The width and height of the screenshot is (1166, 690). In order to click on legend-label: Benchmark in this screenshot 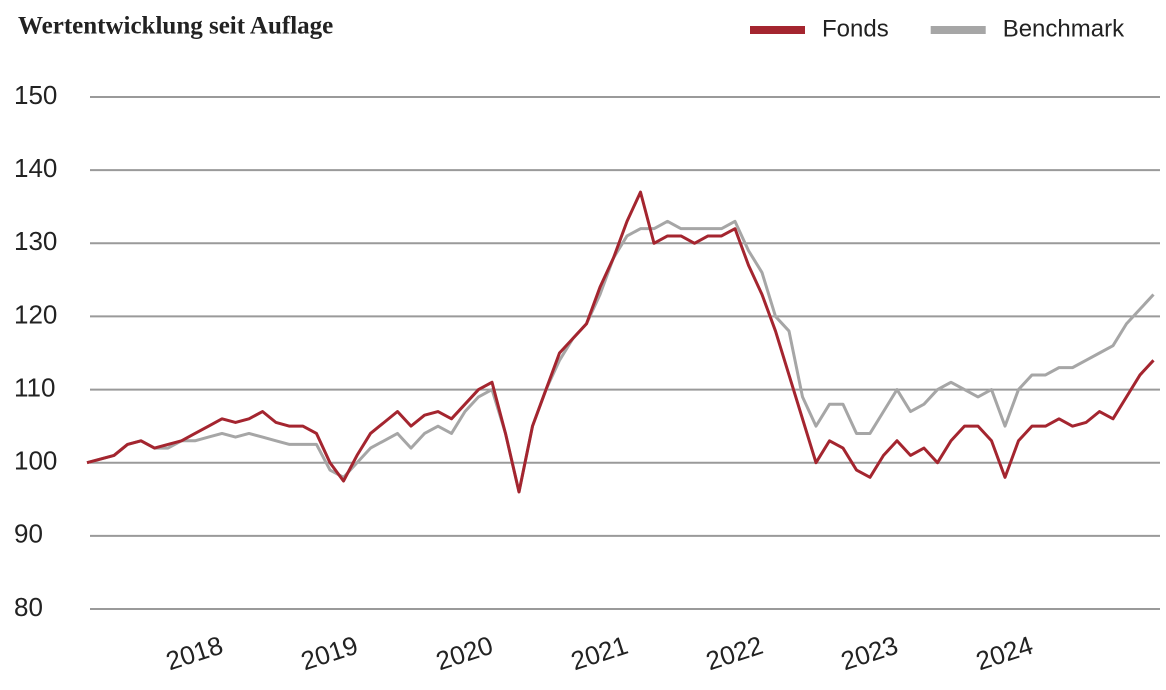, I will do `click(1064, 28)`.